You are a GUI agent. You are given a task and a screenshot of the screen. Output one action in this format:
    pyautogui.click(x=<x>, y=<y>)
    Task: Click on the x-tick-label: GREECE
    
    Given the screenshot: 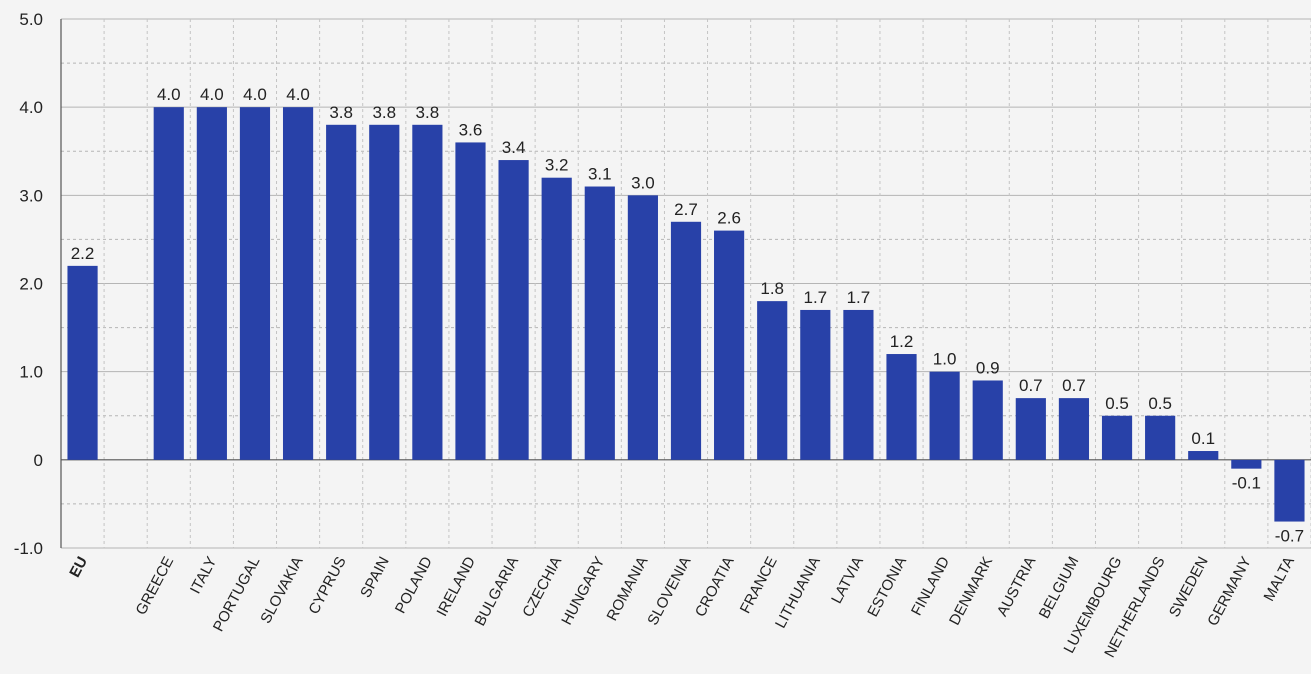 What is the action you would take?
    pyautogui.click(x=155, y=586)
    